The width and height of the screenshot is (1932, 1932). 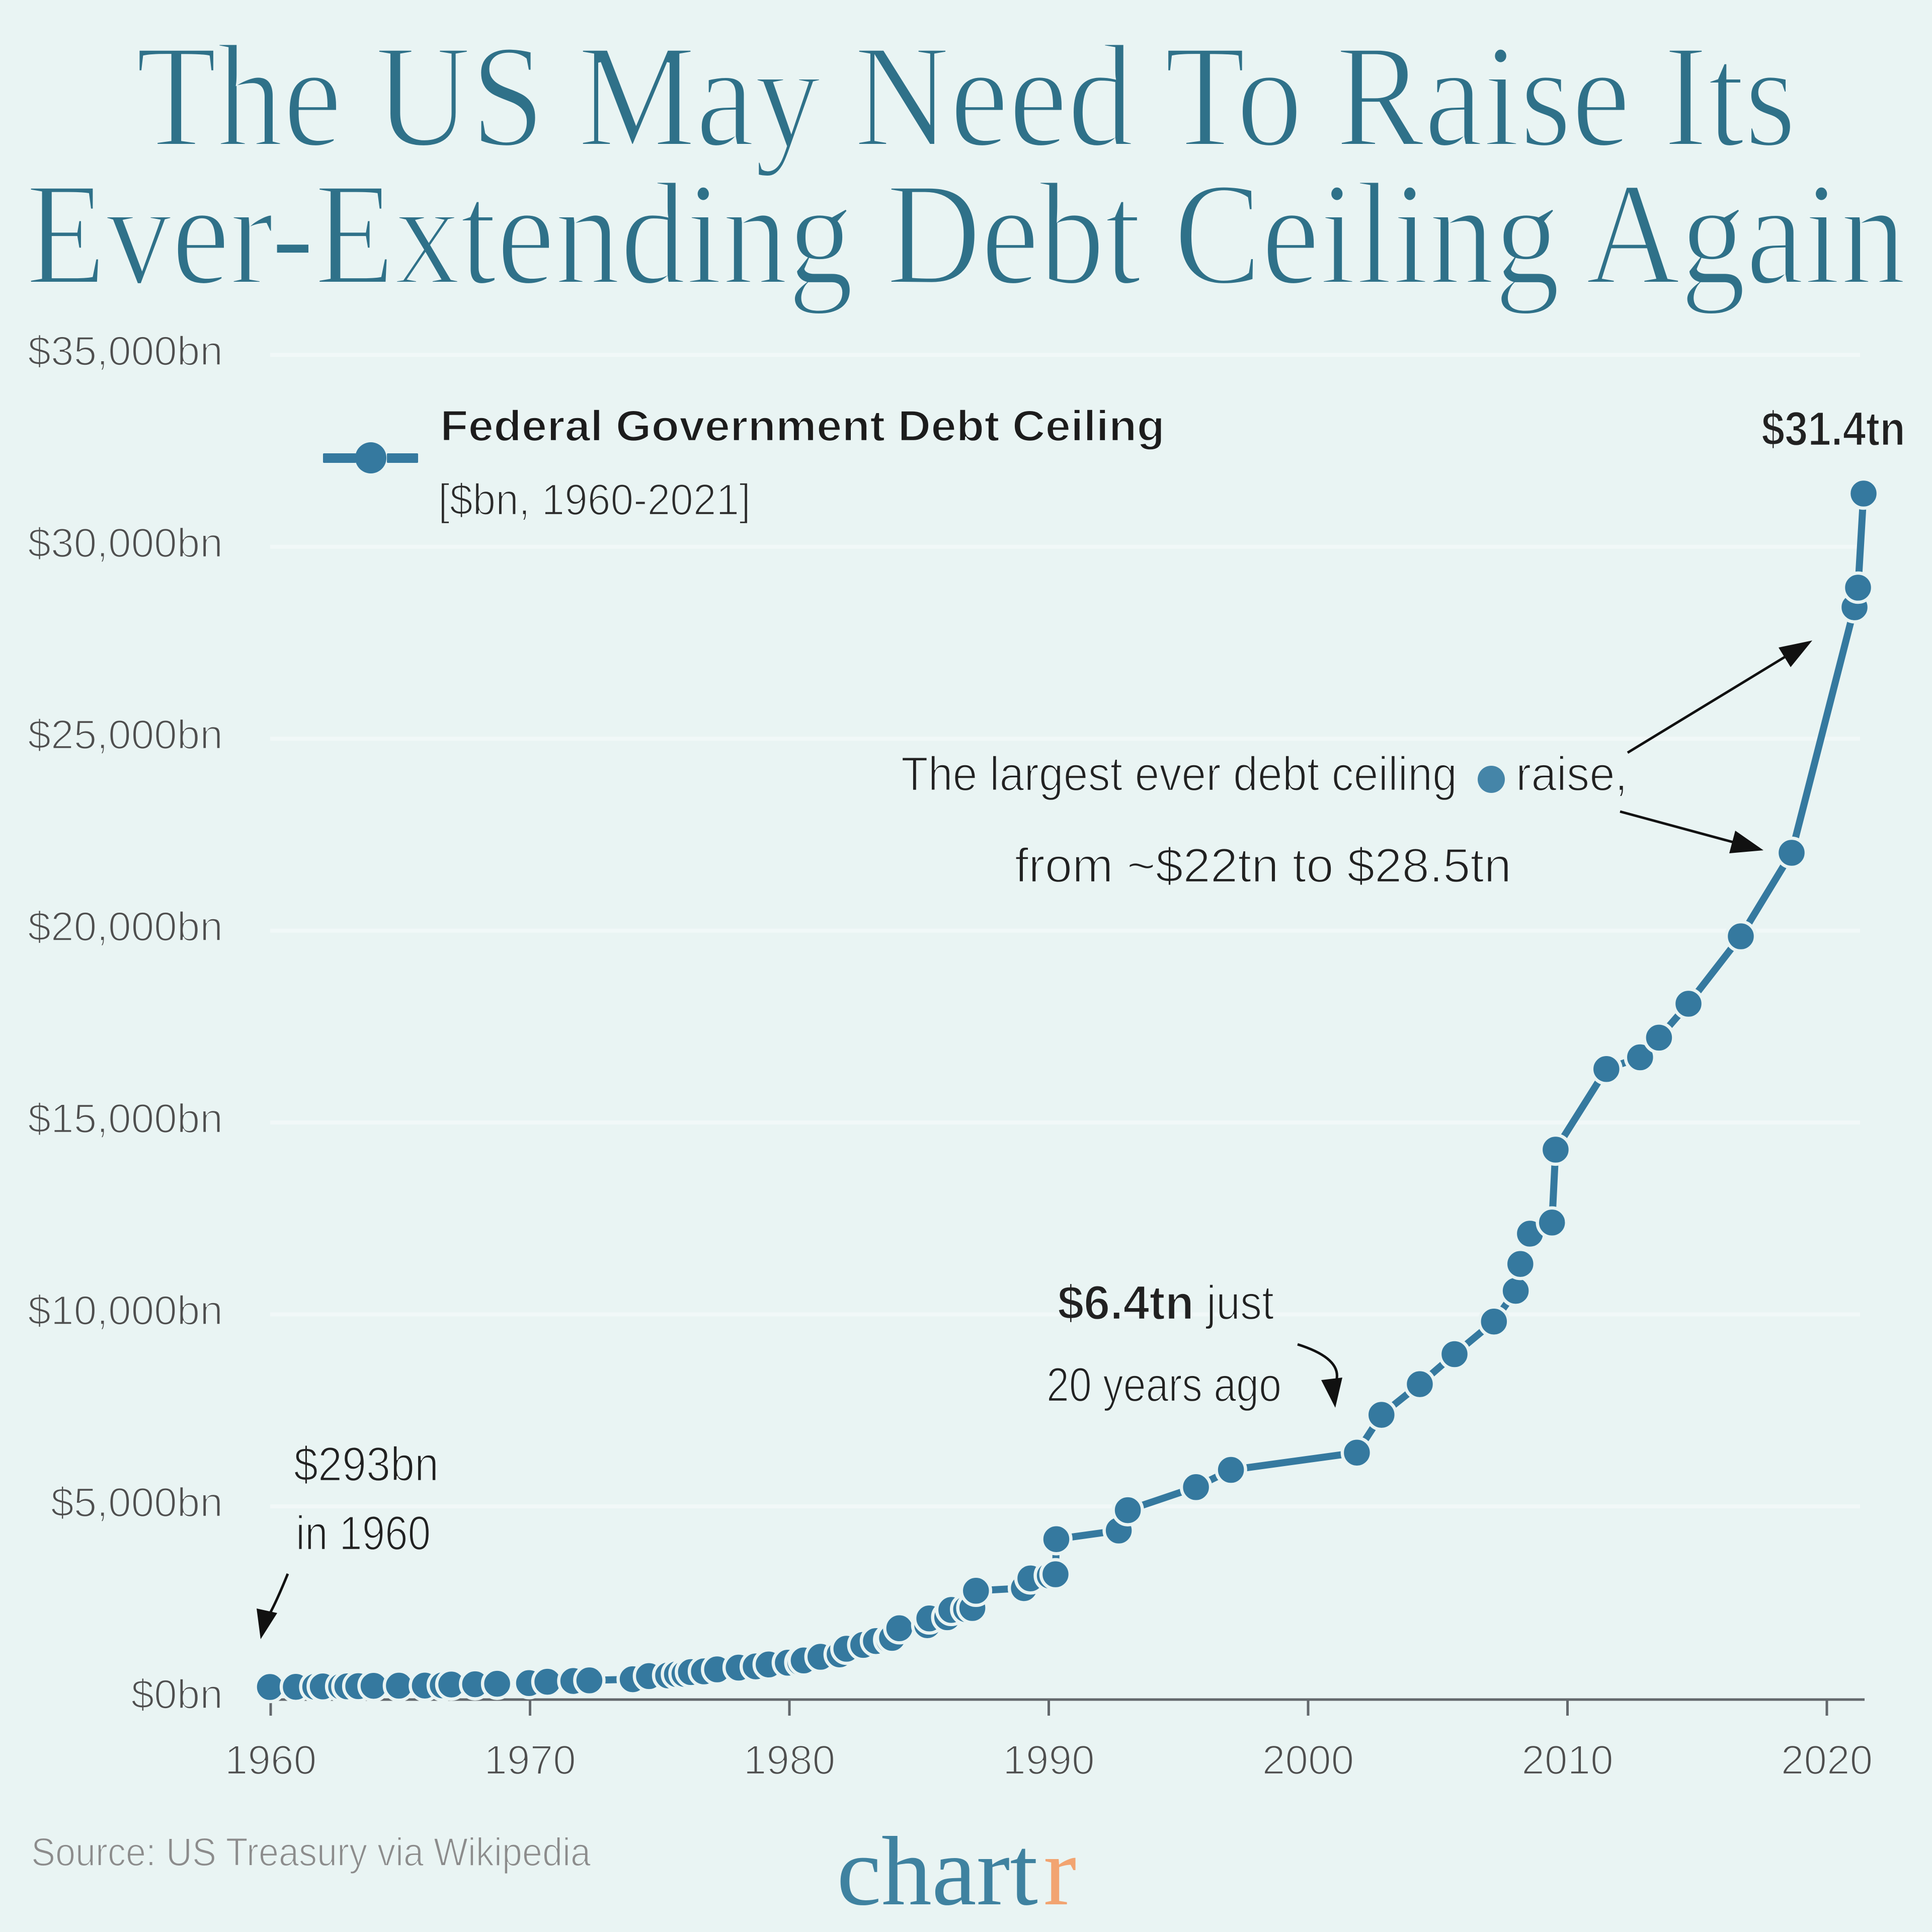 I want to click on svg-text: $5,000bn, so click(x=137, y=1503).